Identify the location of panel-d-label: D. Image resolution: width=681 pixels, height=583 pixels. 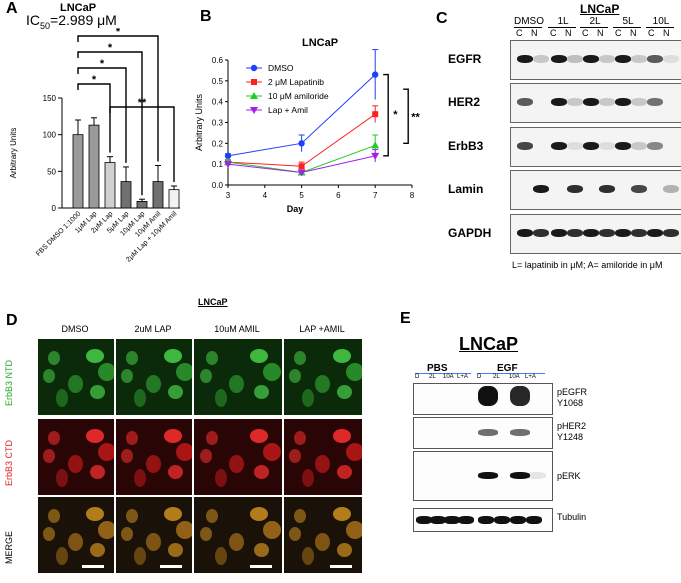
(12, 320).